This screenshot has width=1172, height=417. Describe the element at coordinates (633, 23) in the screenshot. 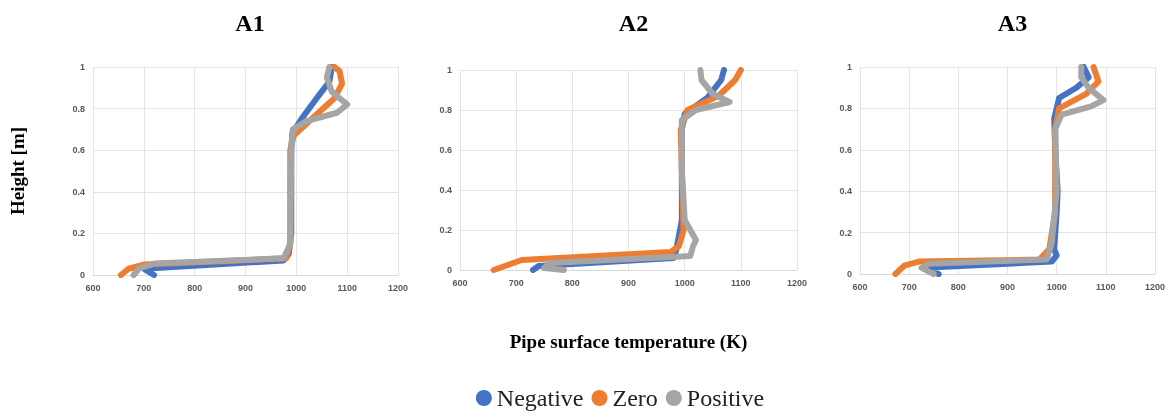

I see `chart-title: A2` at that location.